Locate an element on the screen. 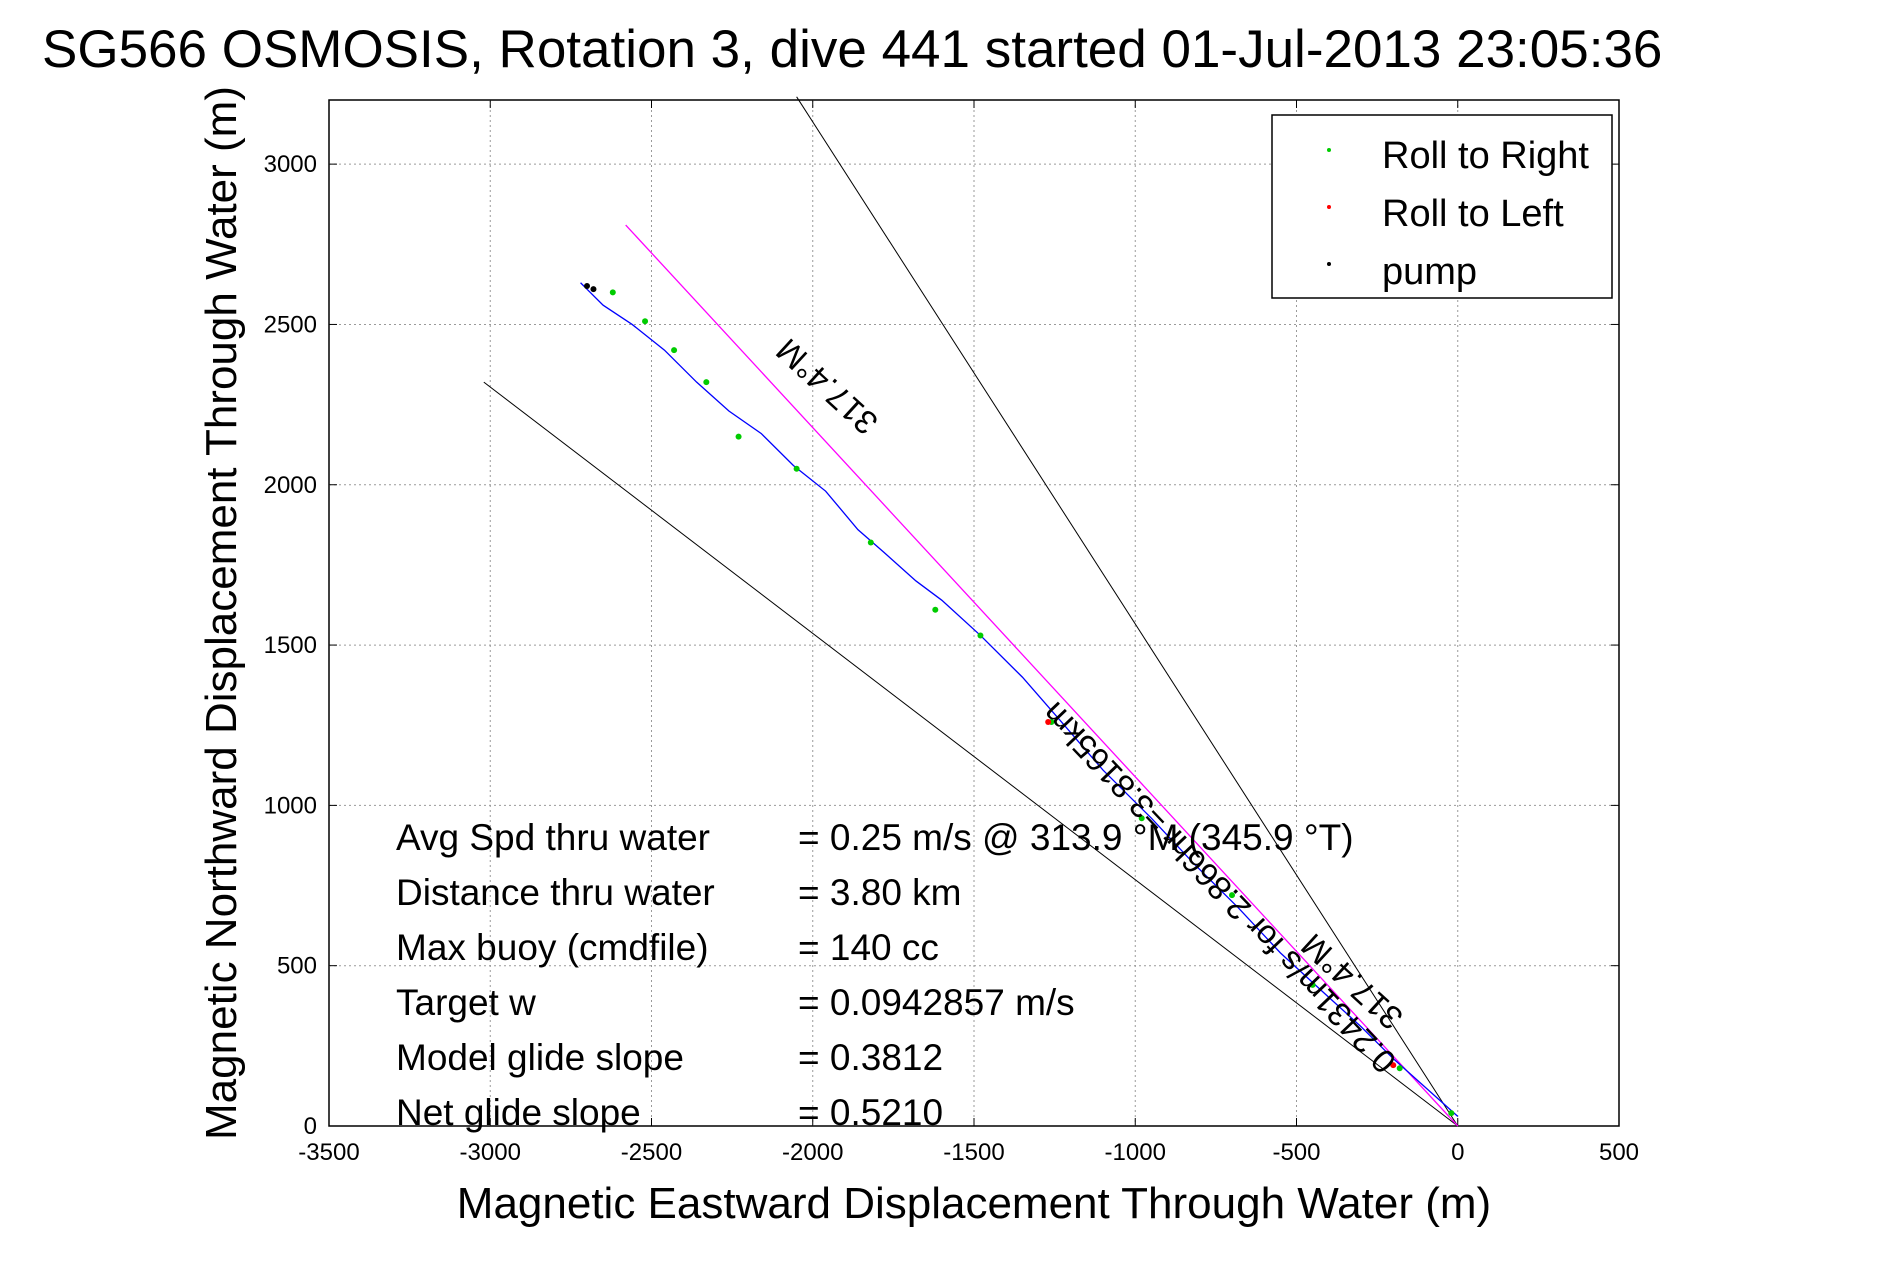 This screenshot has width=1891, height=1262. x-tick-label: 500 is located at coordinates (1619, 1152).